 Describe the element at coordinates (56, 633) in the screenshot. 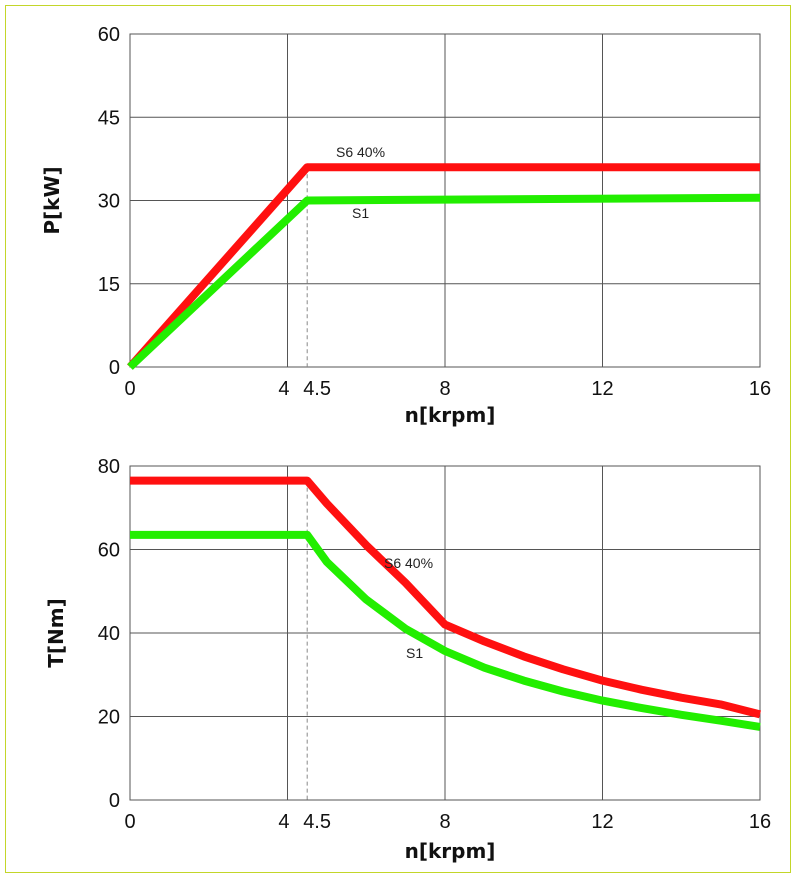

I see `y-axis-title: T[Nm]` at that location.